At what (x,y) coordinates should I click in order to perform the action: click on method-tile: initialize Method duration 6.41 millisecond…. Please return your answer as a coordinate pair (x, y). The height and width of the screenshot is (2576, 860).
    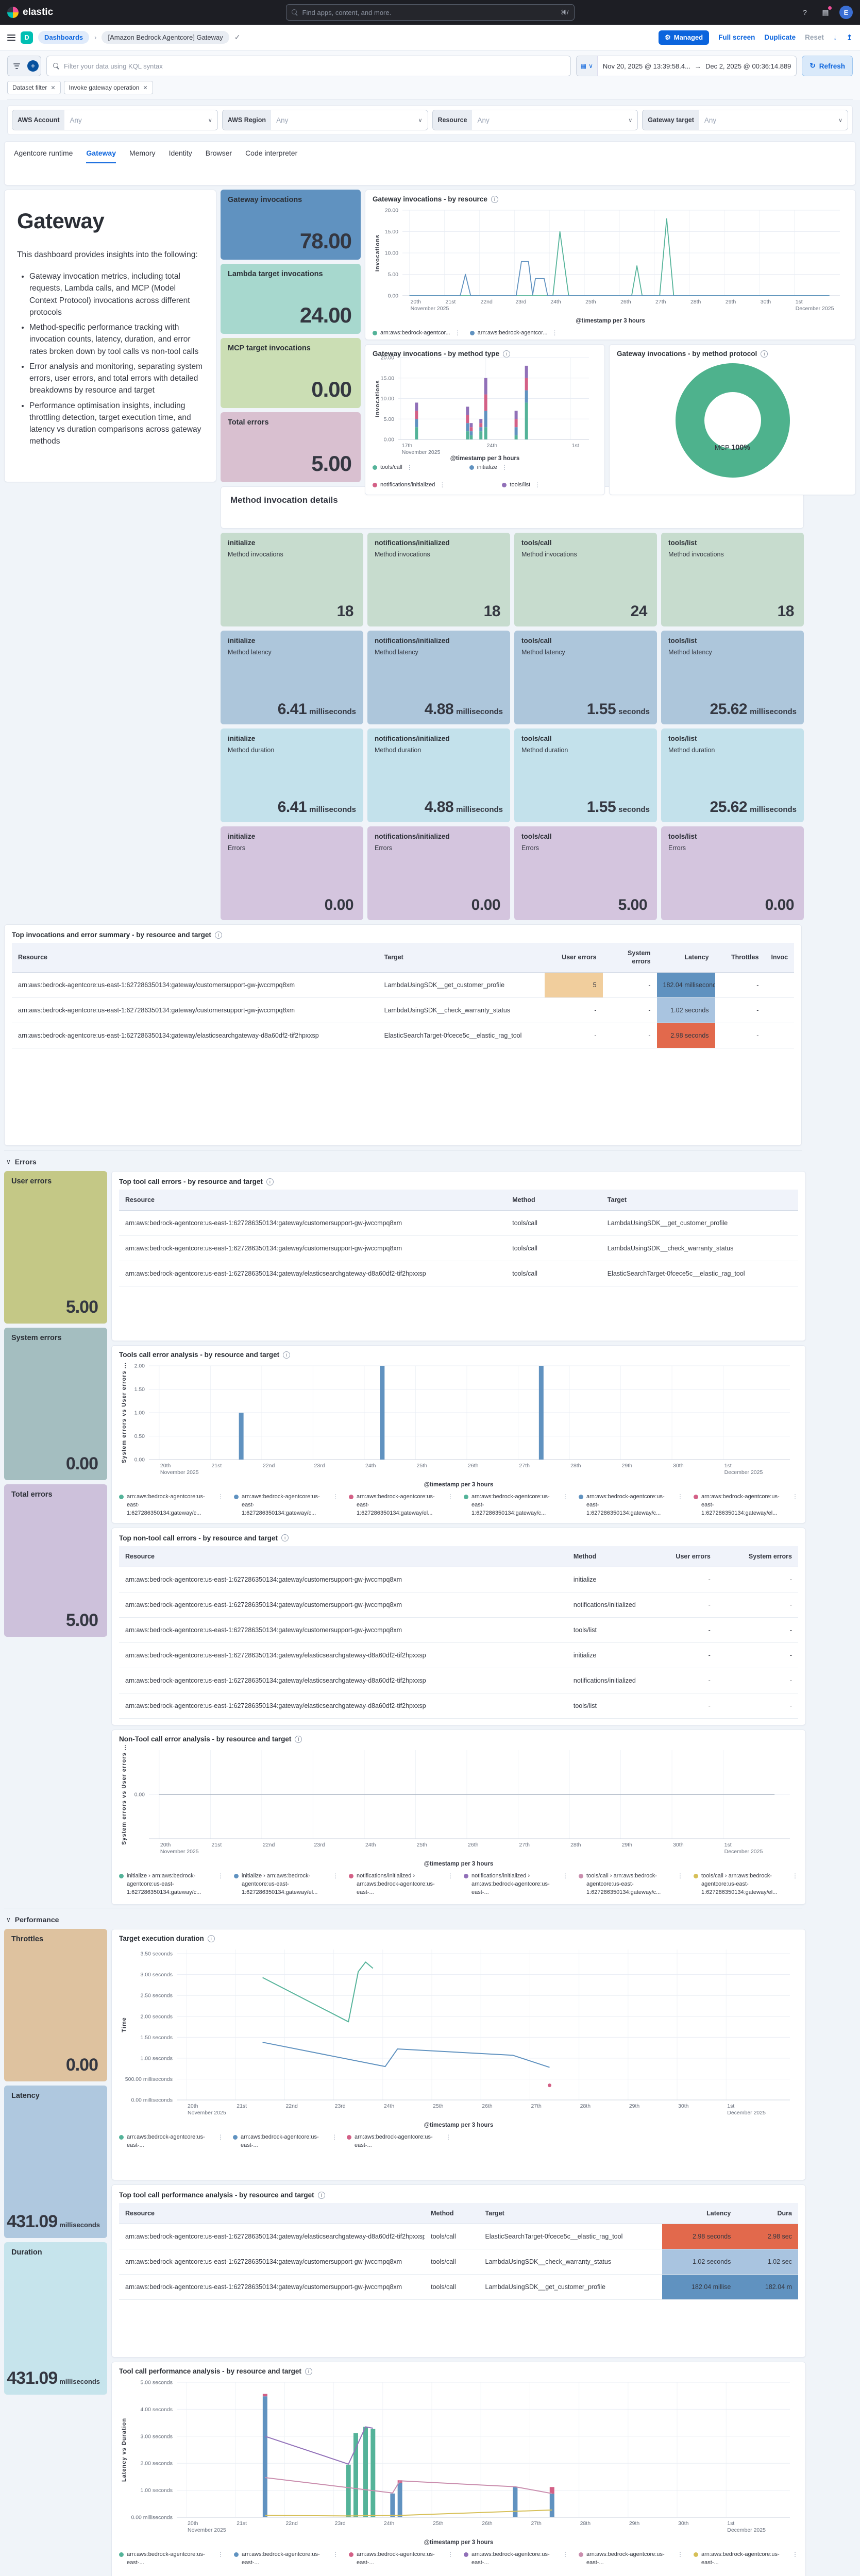
    Looking at the image, I should click on (292, 775).